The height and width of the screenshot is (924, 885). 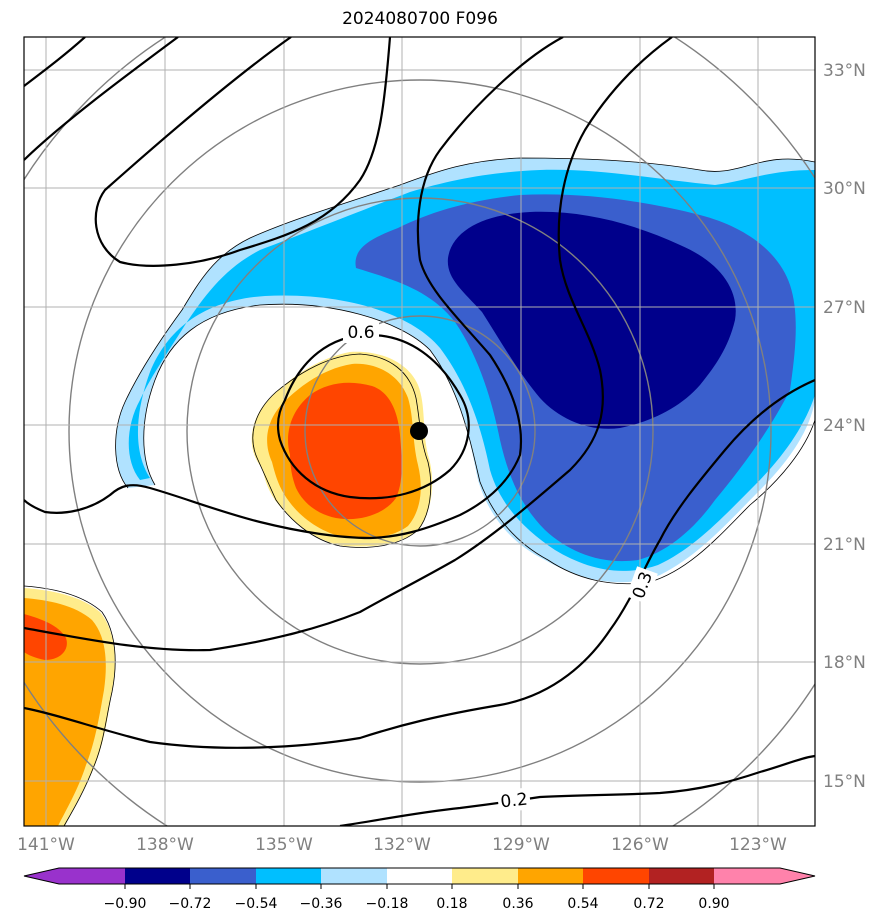 I want to click on lon-label: 126°W, so click(x=640, y=845).